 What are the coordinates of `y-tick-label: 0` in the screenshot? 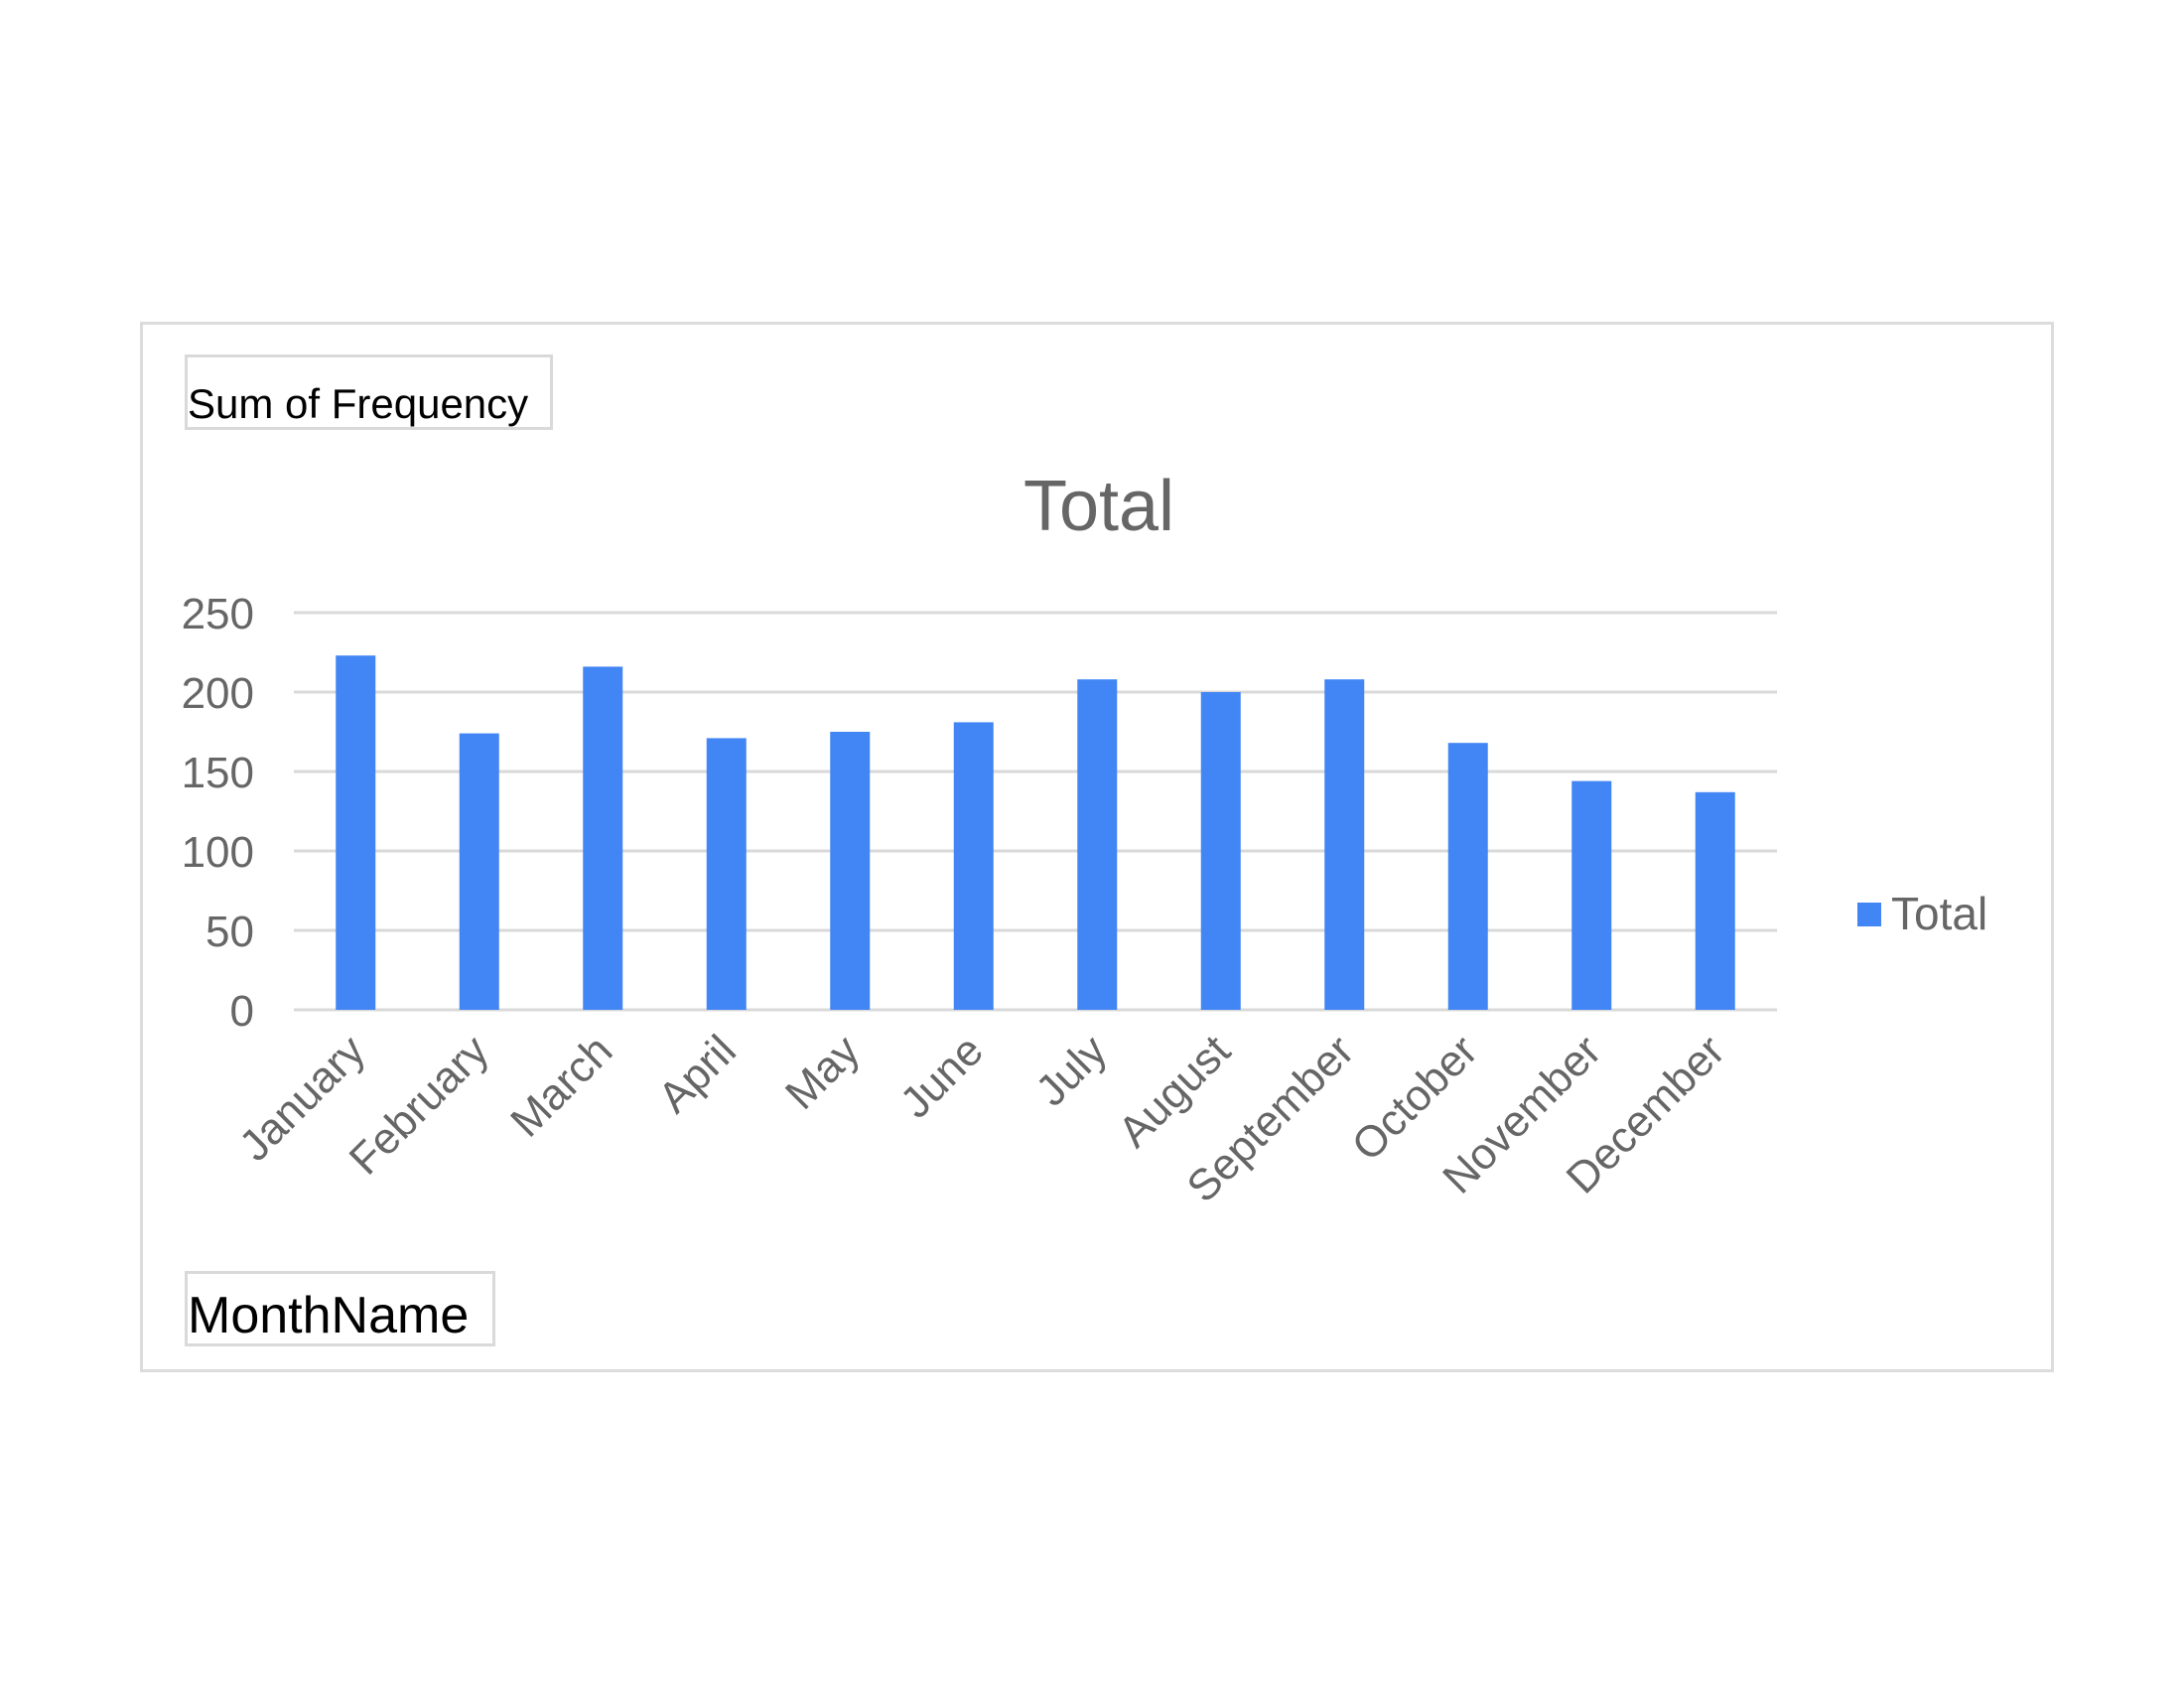 It's located at (242, 1011).